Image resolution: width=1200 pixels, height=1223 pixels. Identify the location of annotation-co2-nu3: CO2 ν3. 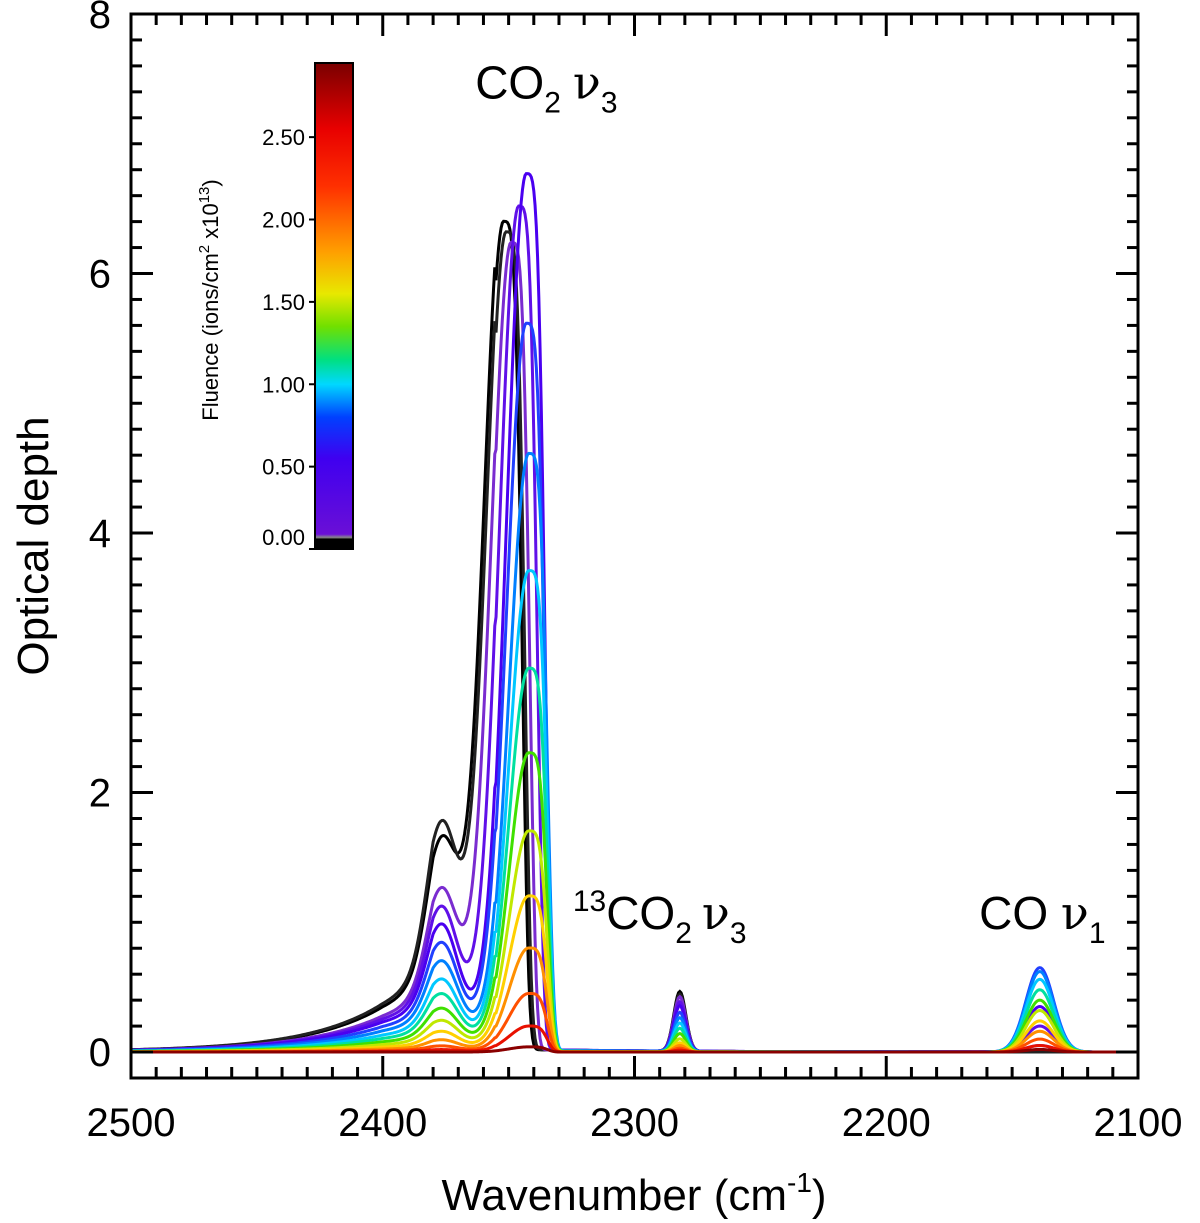
(546, 87).